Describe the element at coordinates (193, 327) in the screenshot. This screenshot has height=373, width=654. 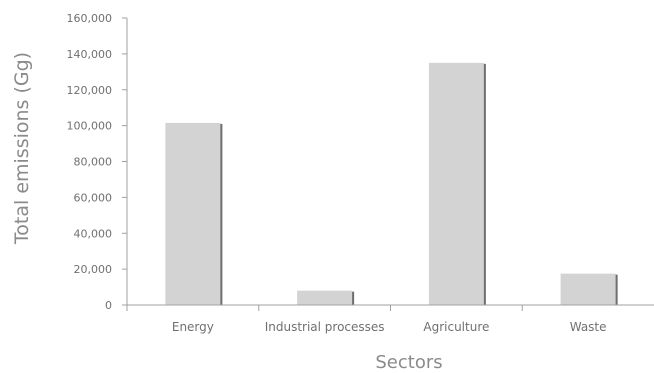
I see `x-tick-label: Energy` at that location.